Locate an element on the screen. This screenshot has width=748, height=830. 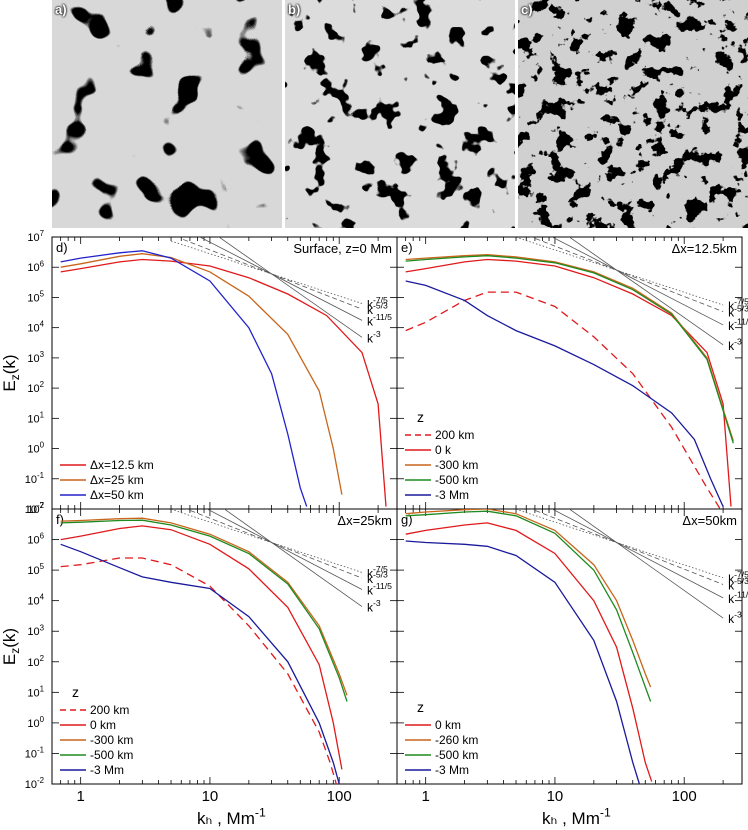
y-tick-label: 10³ is located at coordinates (35, 630).